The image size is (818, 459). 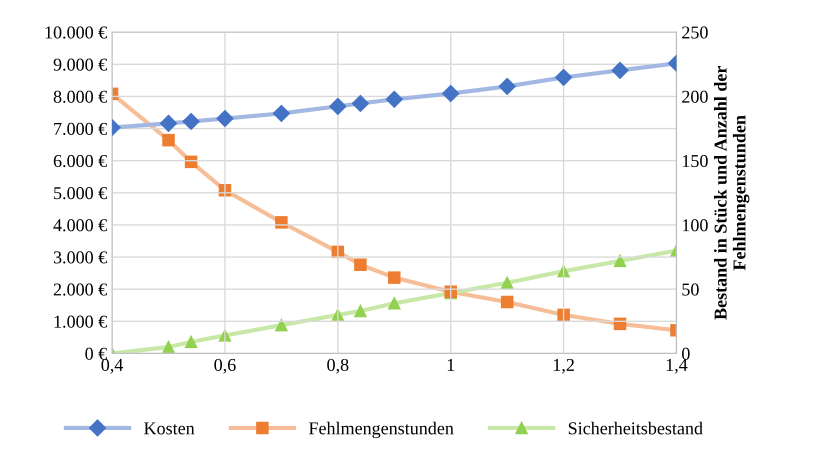 What do you see at coordinates (451, 364) in the screenshot?
I see `x-tick-label: 1` at bounding box center [451, 364].